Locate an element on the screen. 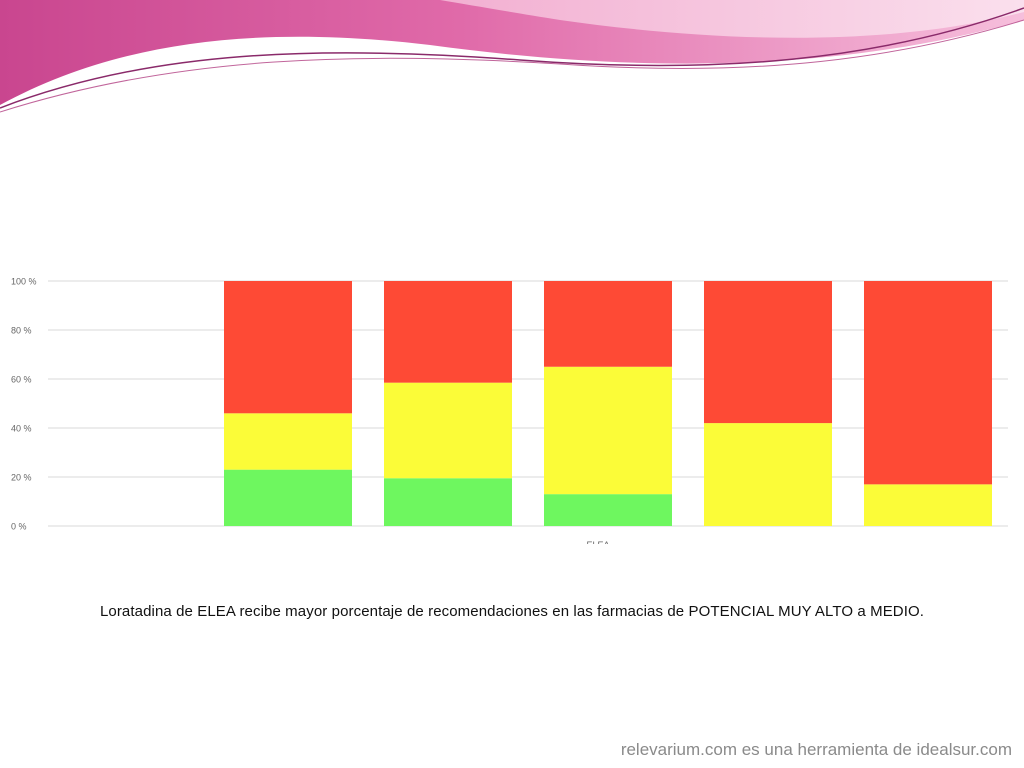 Image resolution: width=1024 pixels, height=768 pixels. y-tick-label: 80 % is located at coordinates (21, 331).